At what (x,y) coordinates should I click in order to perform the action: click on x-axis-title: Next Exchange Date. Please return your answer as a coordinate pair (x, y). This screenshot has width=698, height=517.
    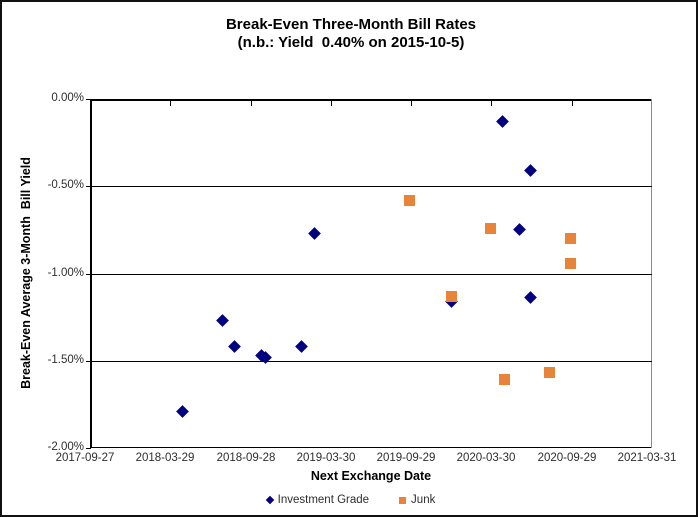
    Looking at the image, I should click on (371, 476).